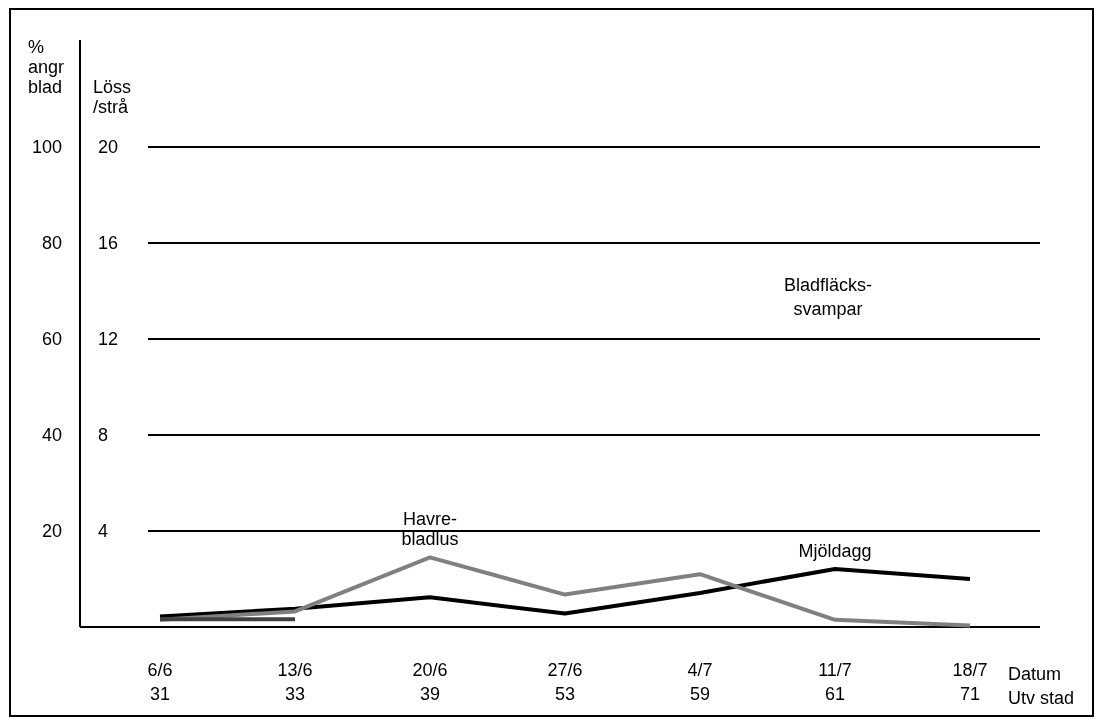 This screenshot has width=1103, height=725. I want to click on y2-tick-label: 20, so click(108, 147).